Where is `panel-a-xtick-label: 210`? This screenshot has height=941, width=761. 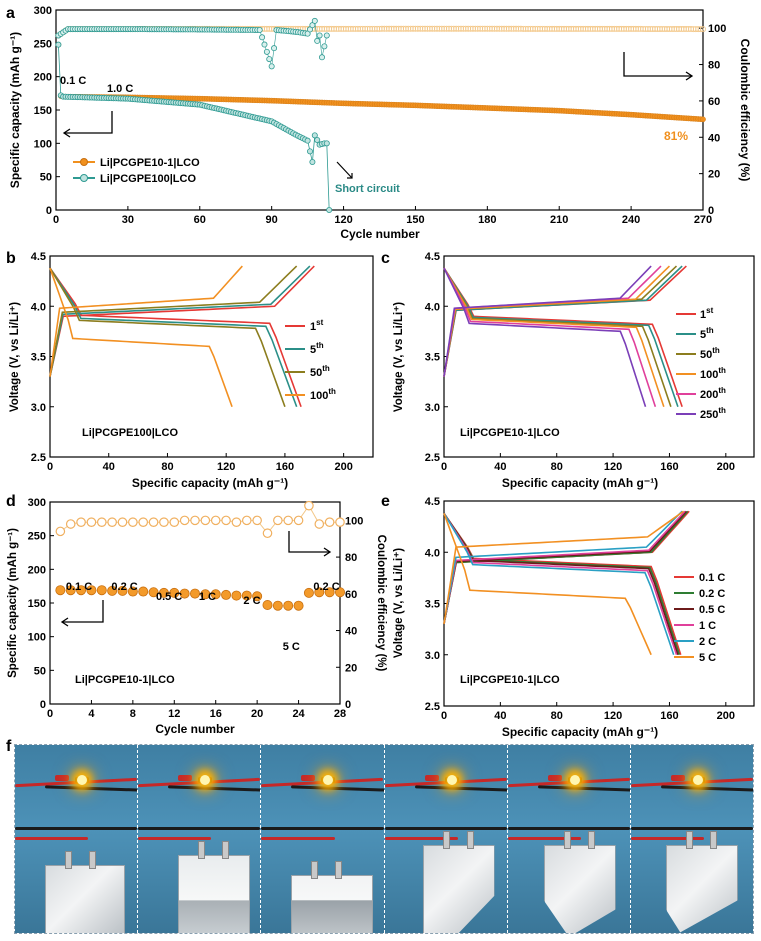 panel-a-xtick-label: 210 is located at coordinates (559, 220).